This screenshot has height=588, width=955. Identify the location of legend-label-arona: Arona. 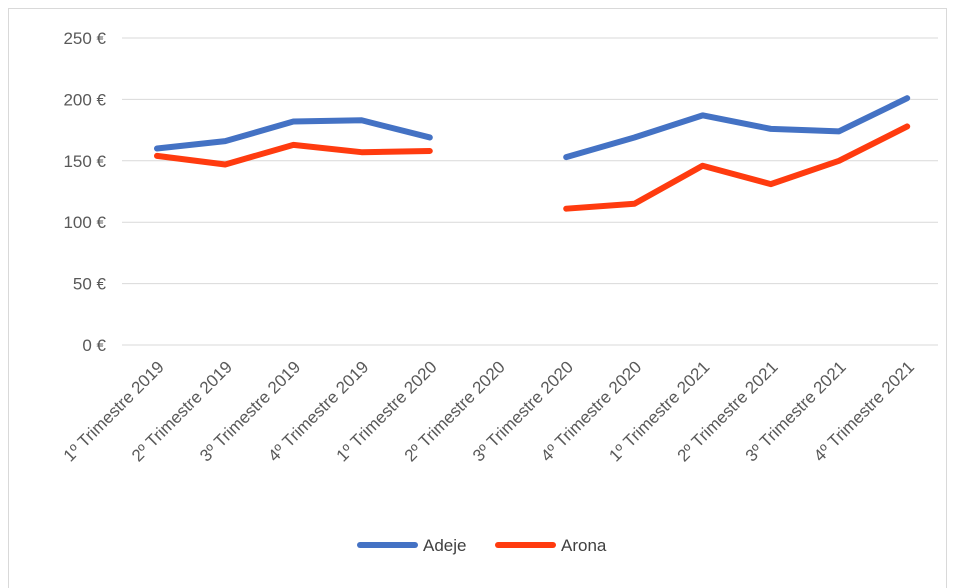
(584, 545).